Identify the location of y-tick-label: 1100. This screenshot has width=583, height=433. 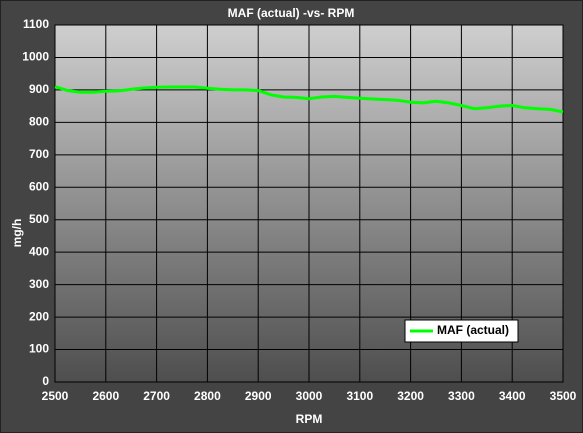
(36, 24).